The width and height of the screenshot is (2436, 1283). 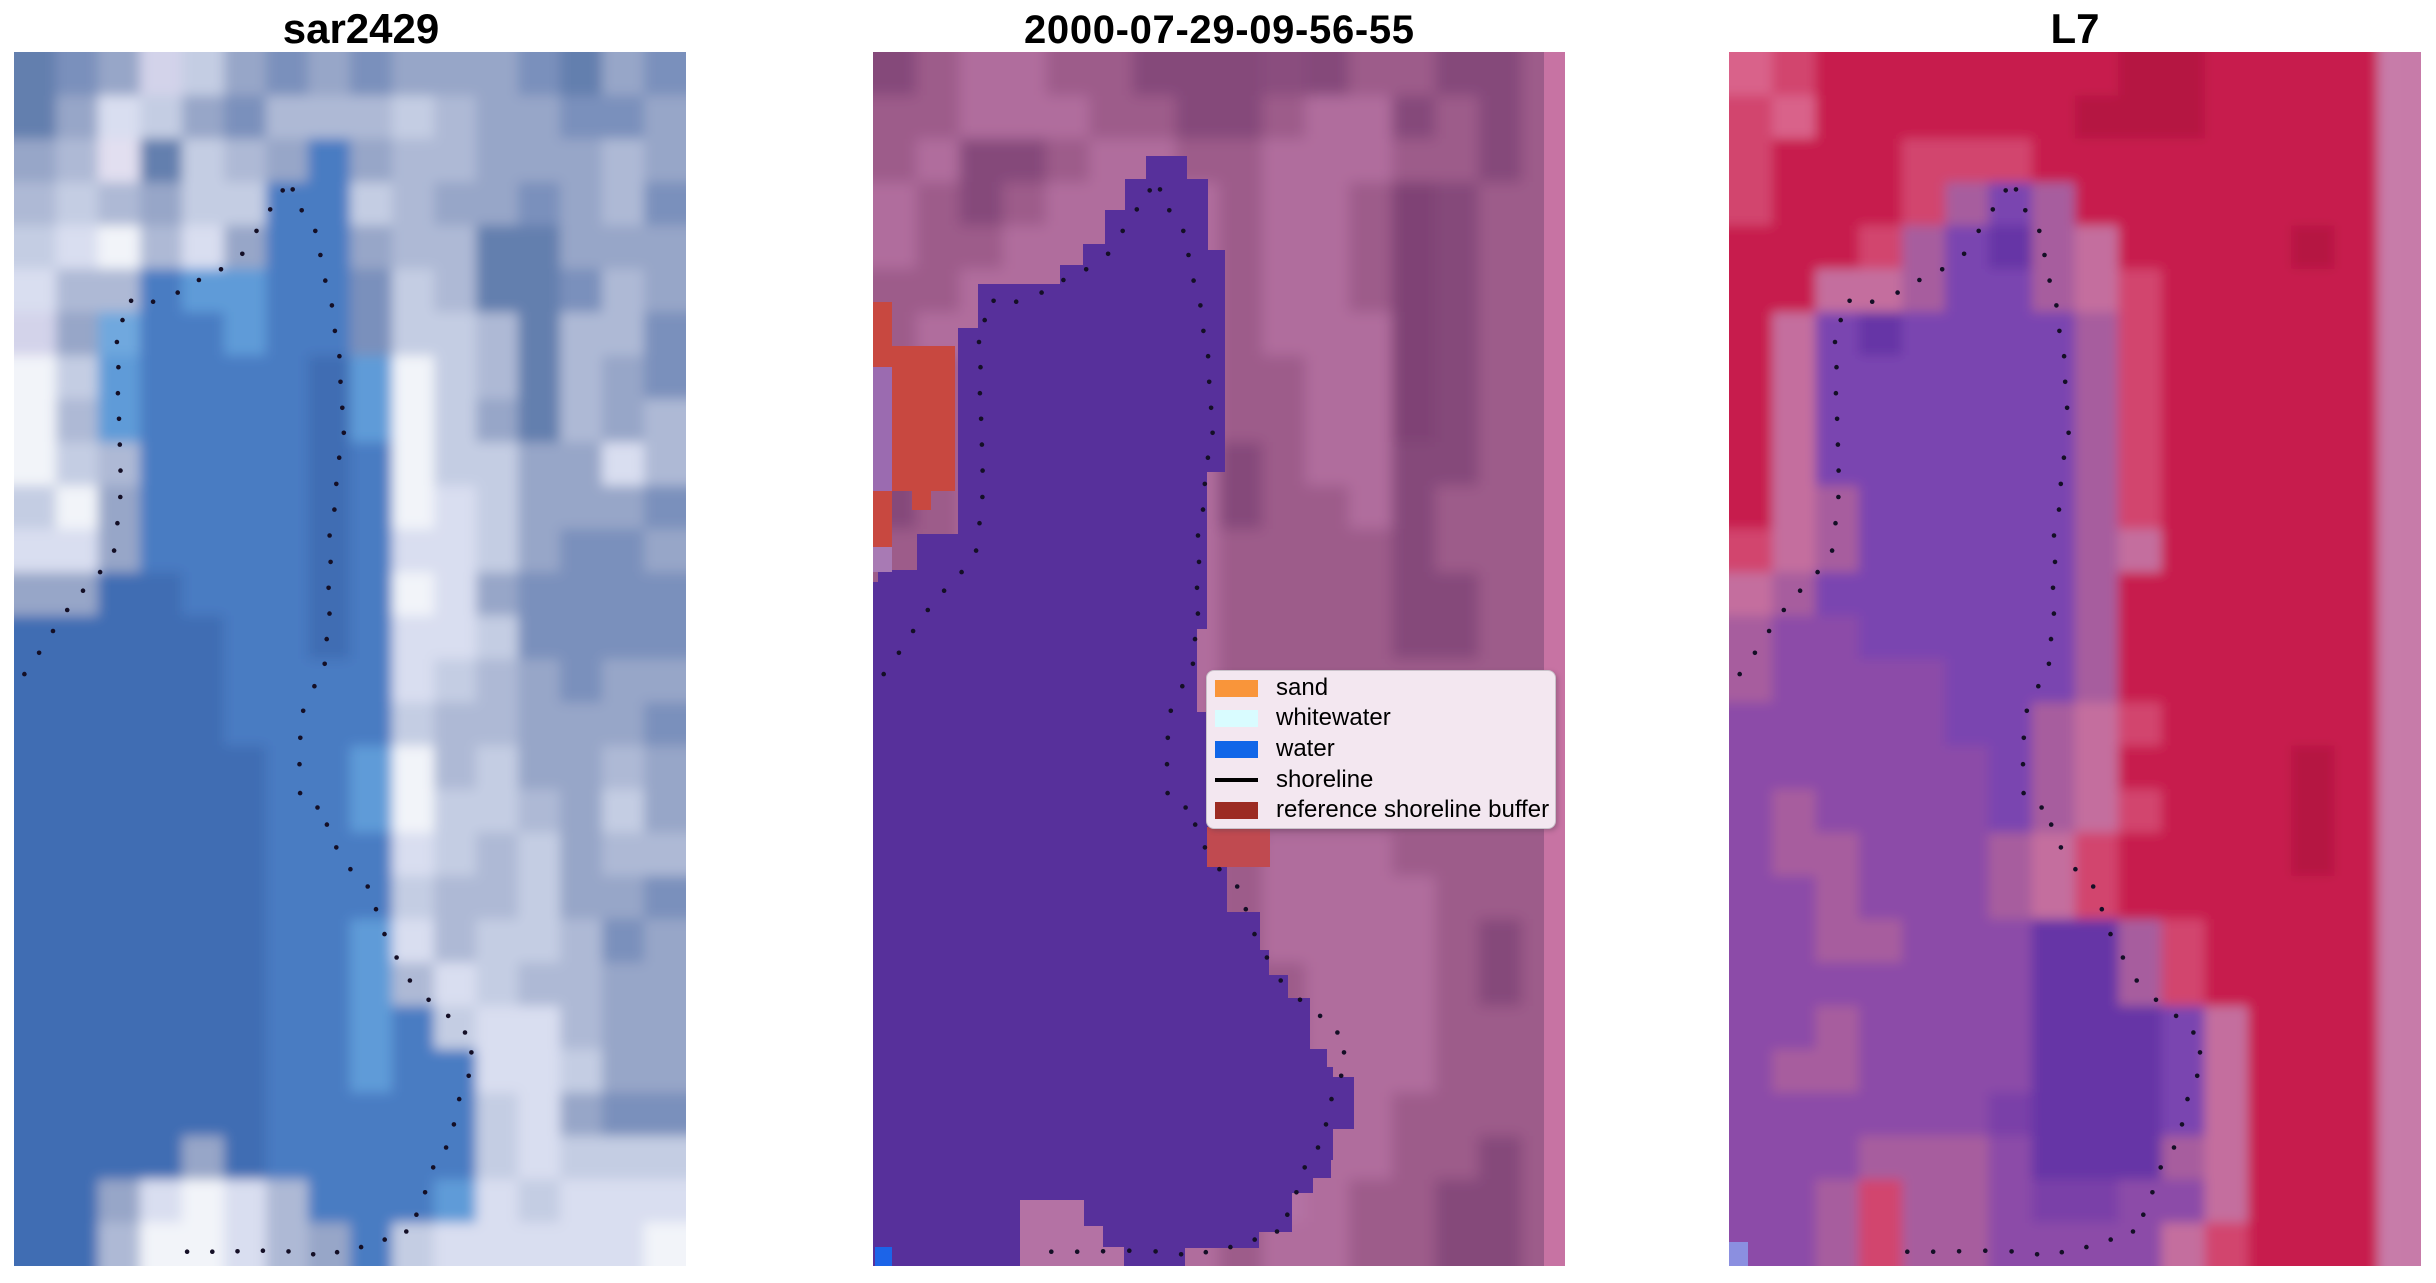 I want to click on svg-text: sar2429, so click(x=361, y=27).